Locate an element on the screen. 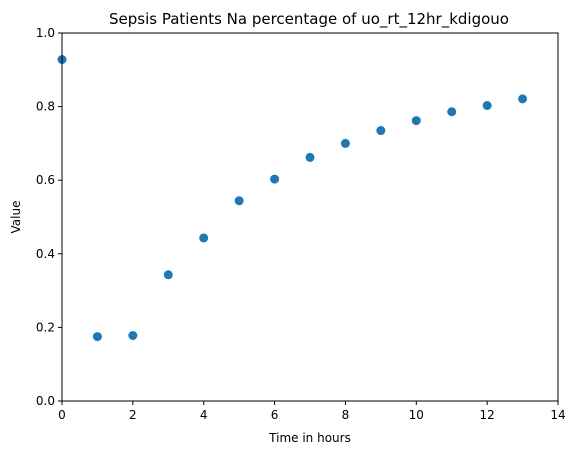  y-tick-label: 0.4 is located at coordinates (45, 254).